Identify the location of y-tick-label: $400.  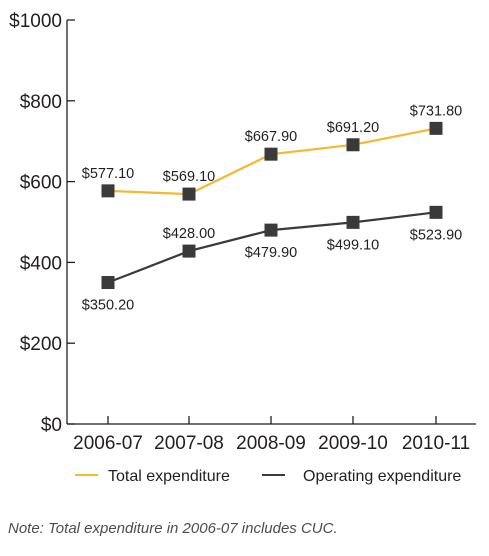
(41, 263).